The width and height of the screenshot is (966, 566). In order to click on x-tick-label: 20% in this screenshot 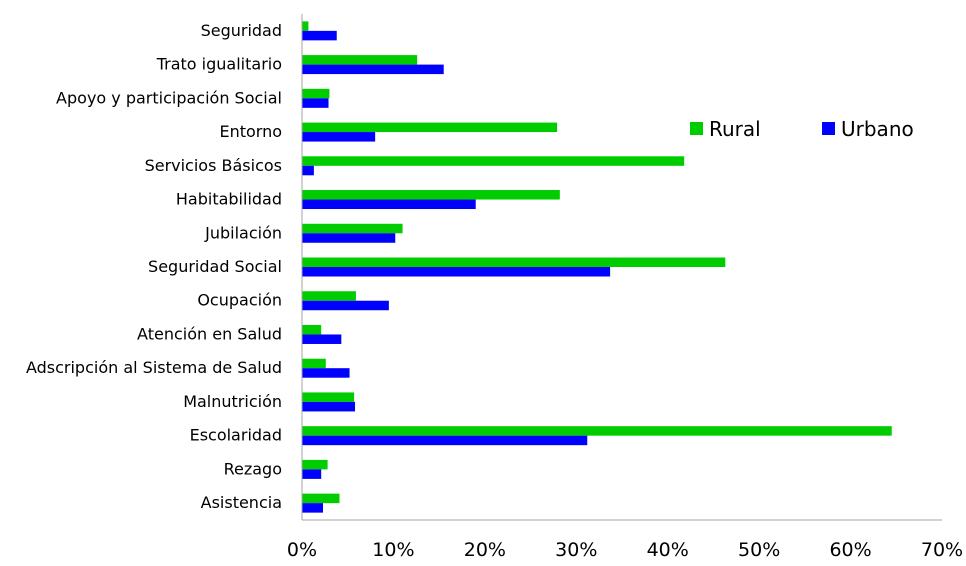, I will do `click(485, 550)`.